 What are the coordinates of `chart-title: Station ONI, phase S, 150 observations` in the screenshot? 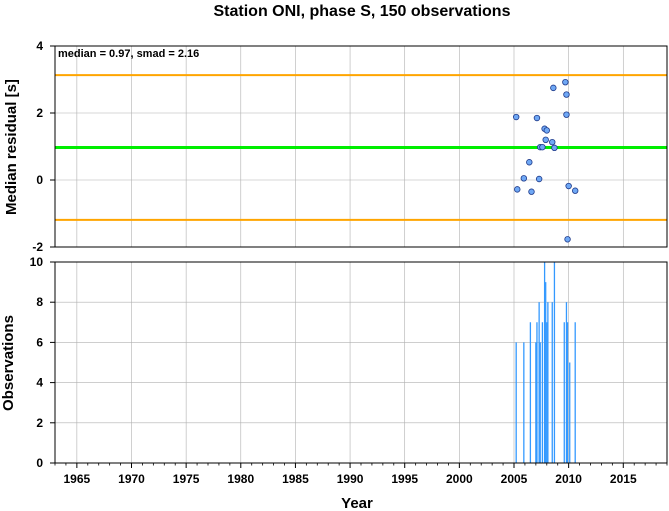 It's located at (362, 11).